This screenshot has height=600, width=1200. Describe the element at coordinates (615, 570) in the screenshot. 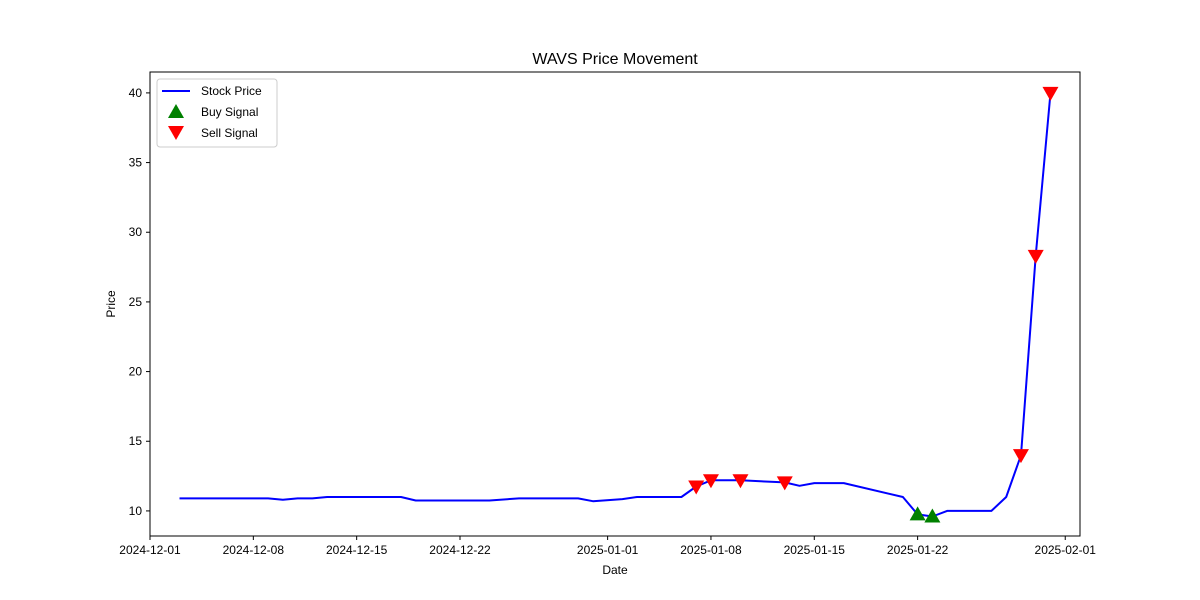

I see `x-axis-label: Date` at that location.